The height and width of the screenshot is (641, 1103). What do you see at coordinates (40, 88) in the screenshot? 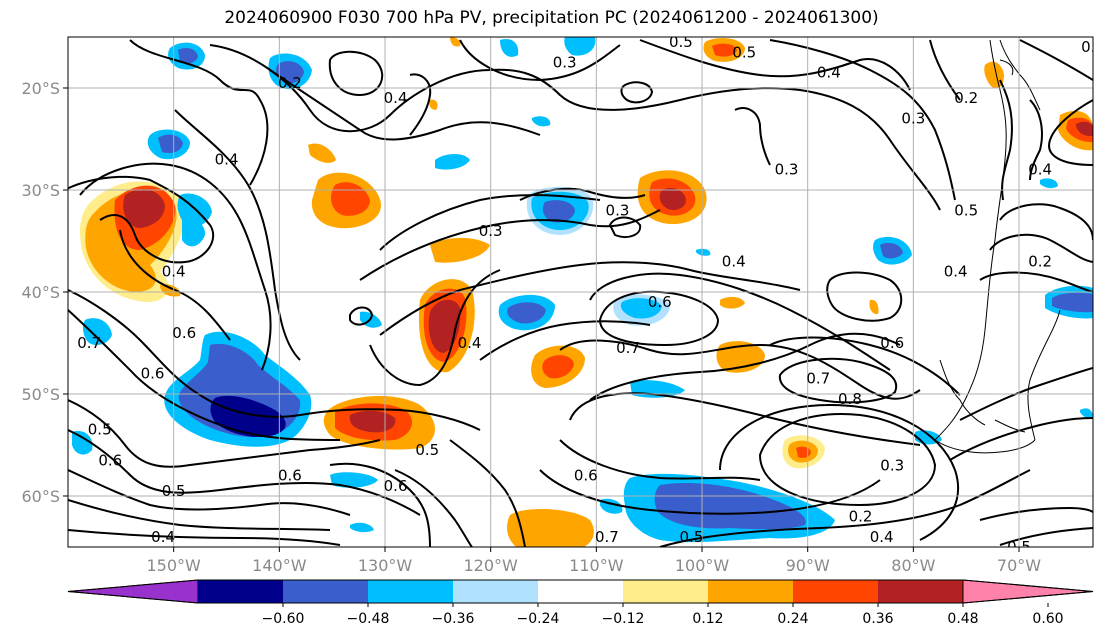
I see `lat-tick-label: 20°S` at bounding box center [40, 88].